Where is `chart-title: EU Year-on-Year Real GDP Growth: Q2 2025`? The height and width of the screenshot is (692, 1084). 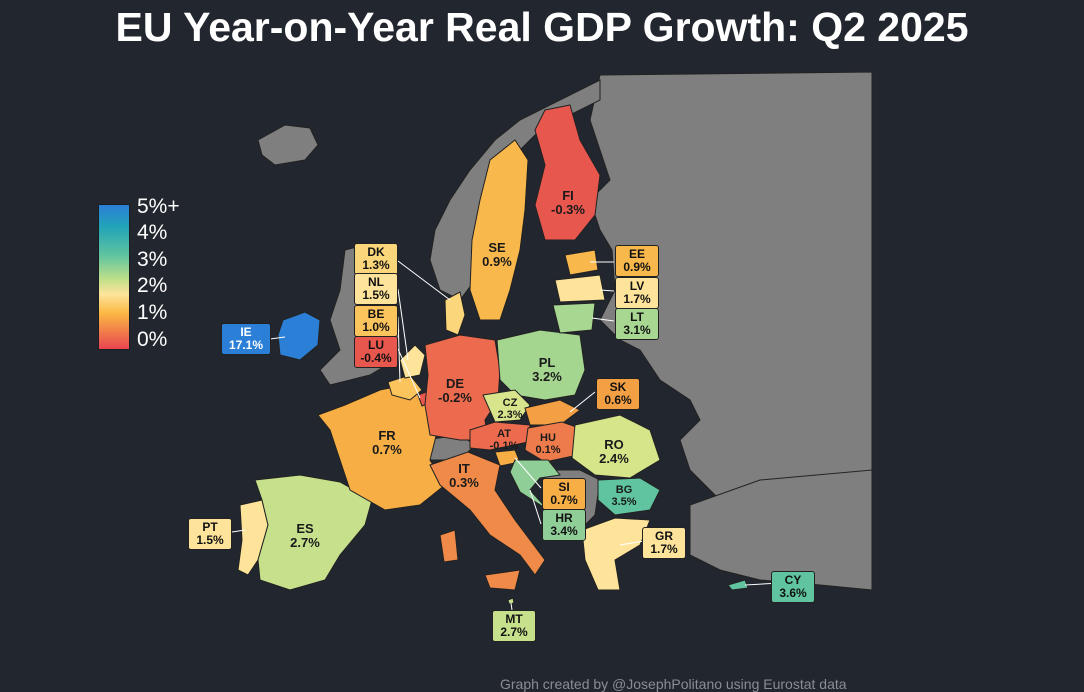 chart-title: EU Year-on-Year Real GDP Growth: Q2 2025 is located at coordinates (542, 27).